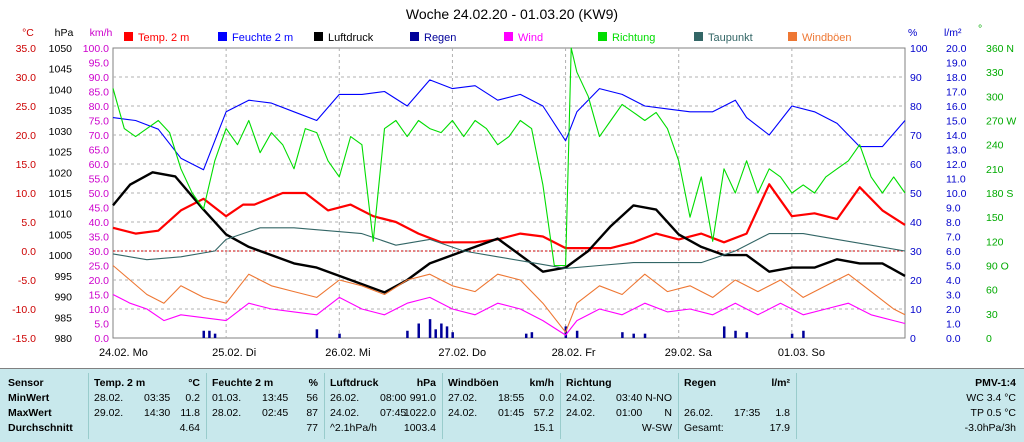 Image resolution: width=1024 pixels, height=442 pixels. What do you see at coordinates (440, 38) in the screenshot?
I see `legend-label: Regen` at bounding box center [440, 38].